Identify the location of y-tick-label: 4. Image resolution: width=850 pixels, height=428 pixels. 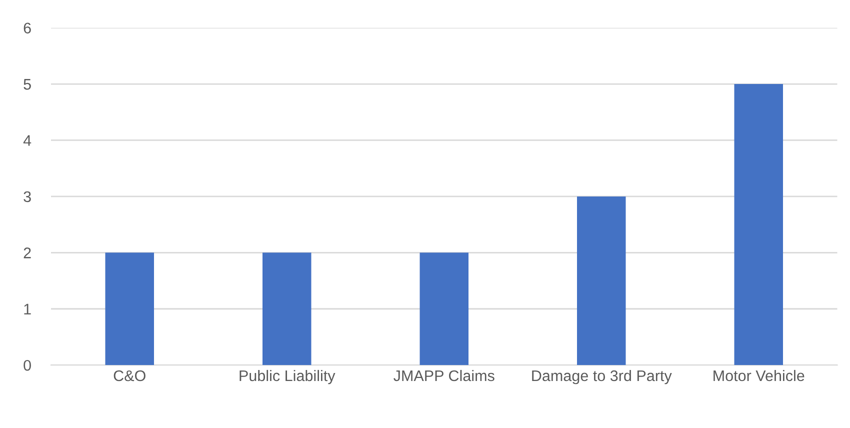
(27, 140).